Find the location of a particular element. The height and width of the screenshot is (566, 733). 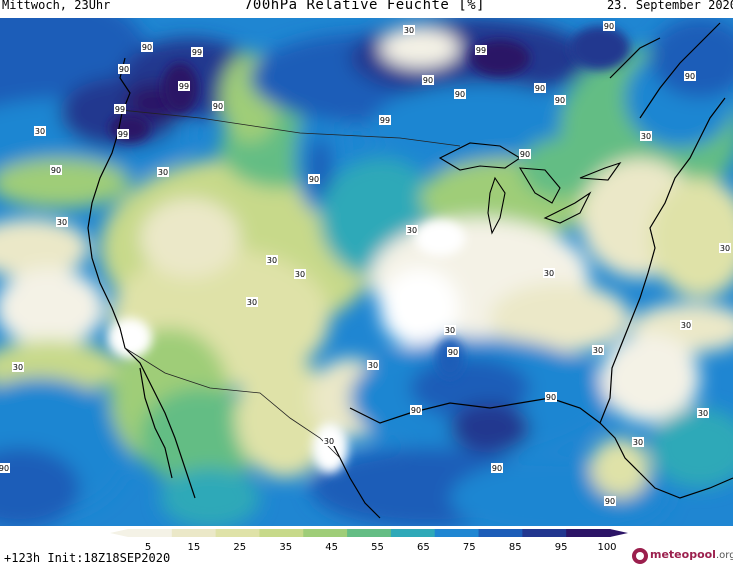

map-title: 700hPa Relative Feuchte [%] is located at coordinates (365, 6).